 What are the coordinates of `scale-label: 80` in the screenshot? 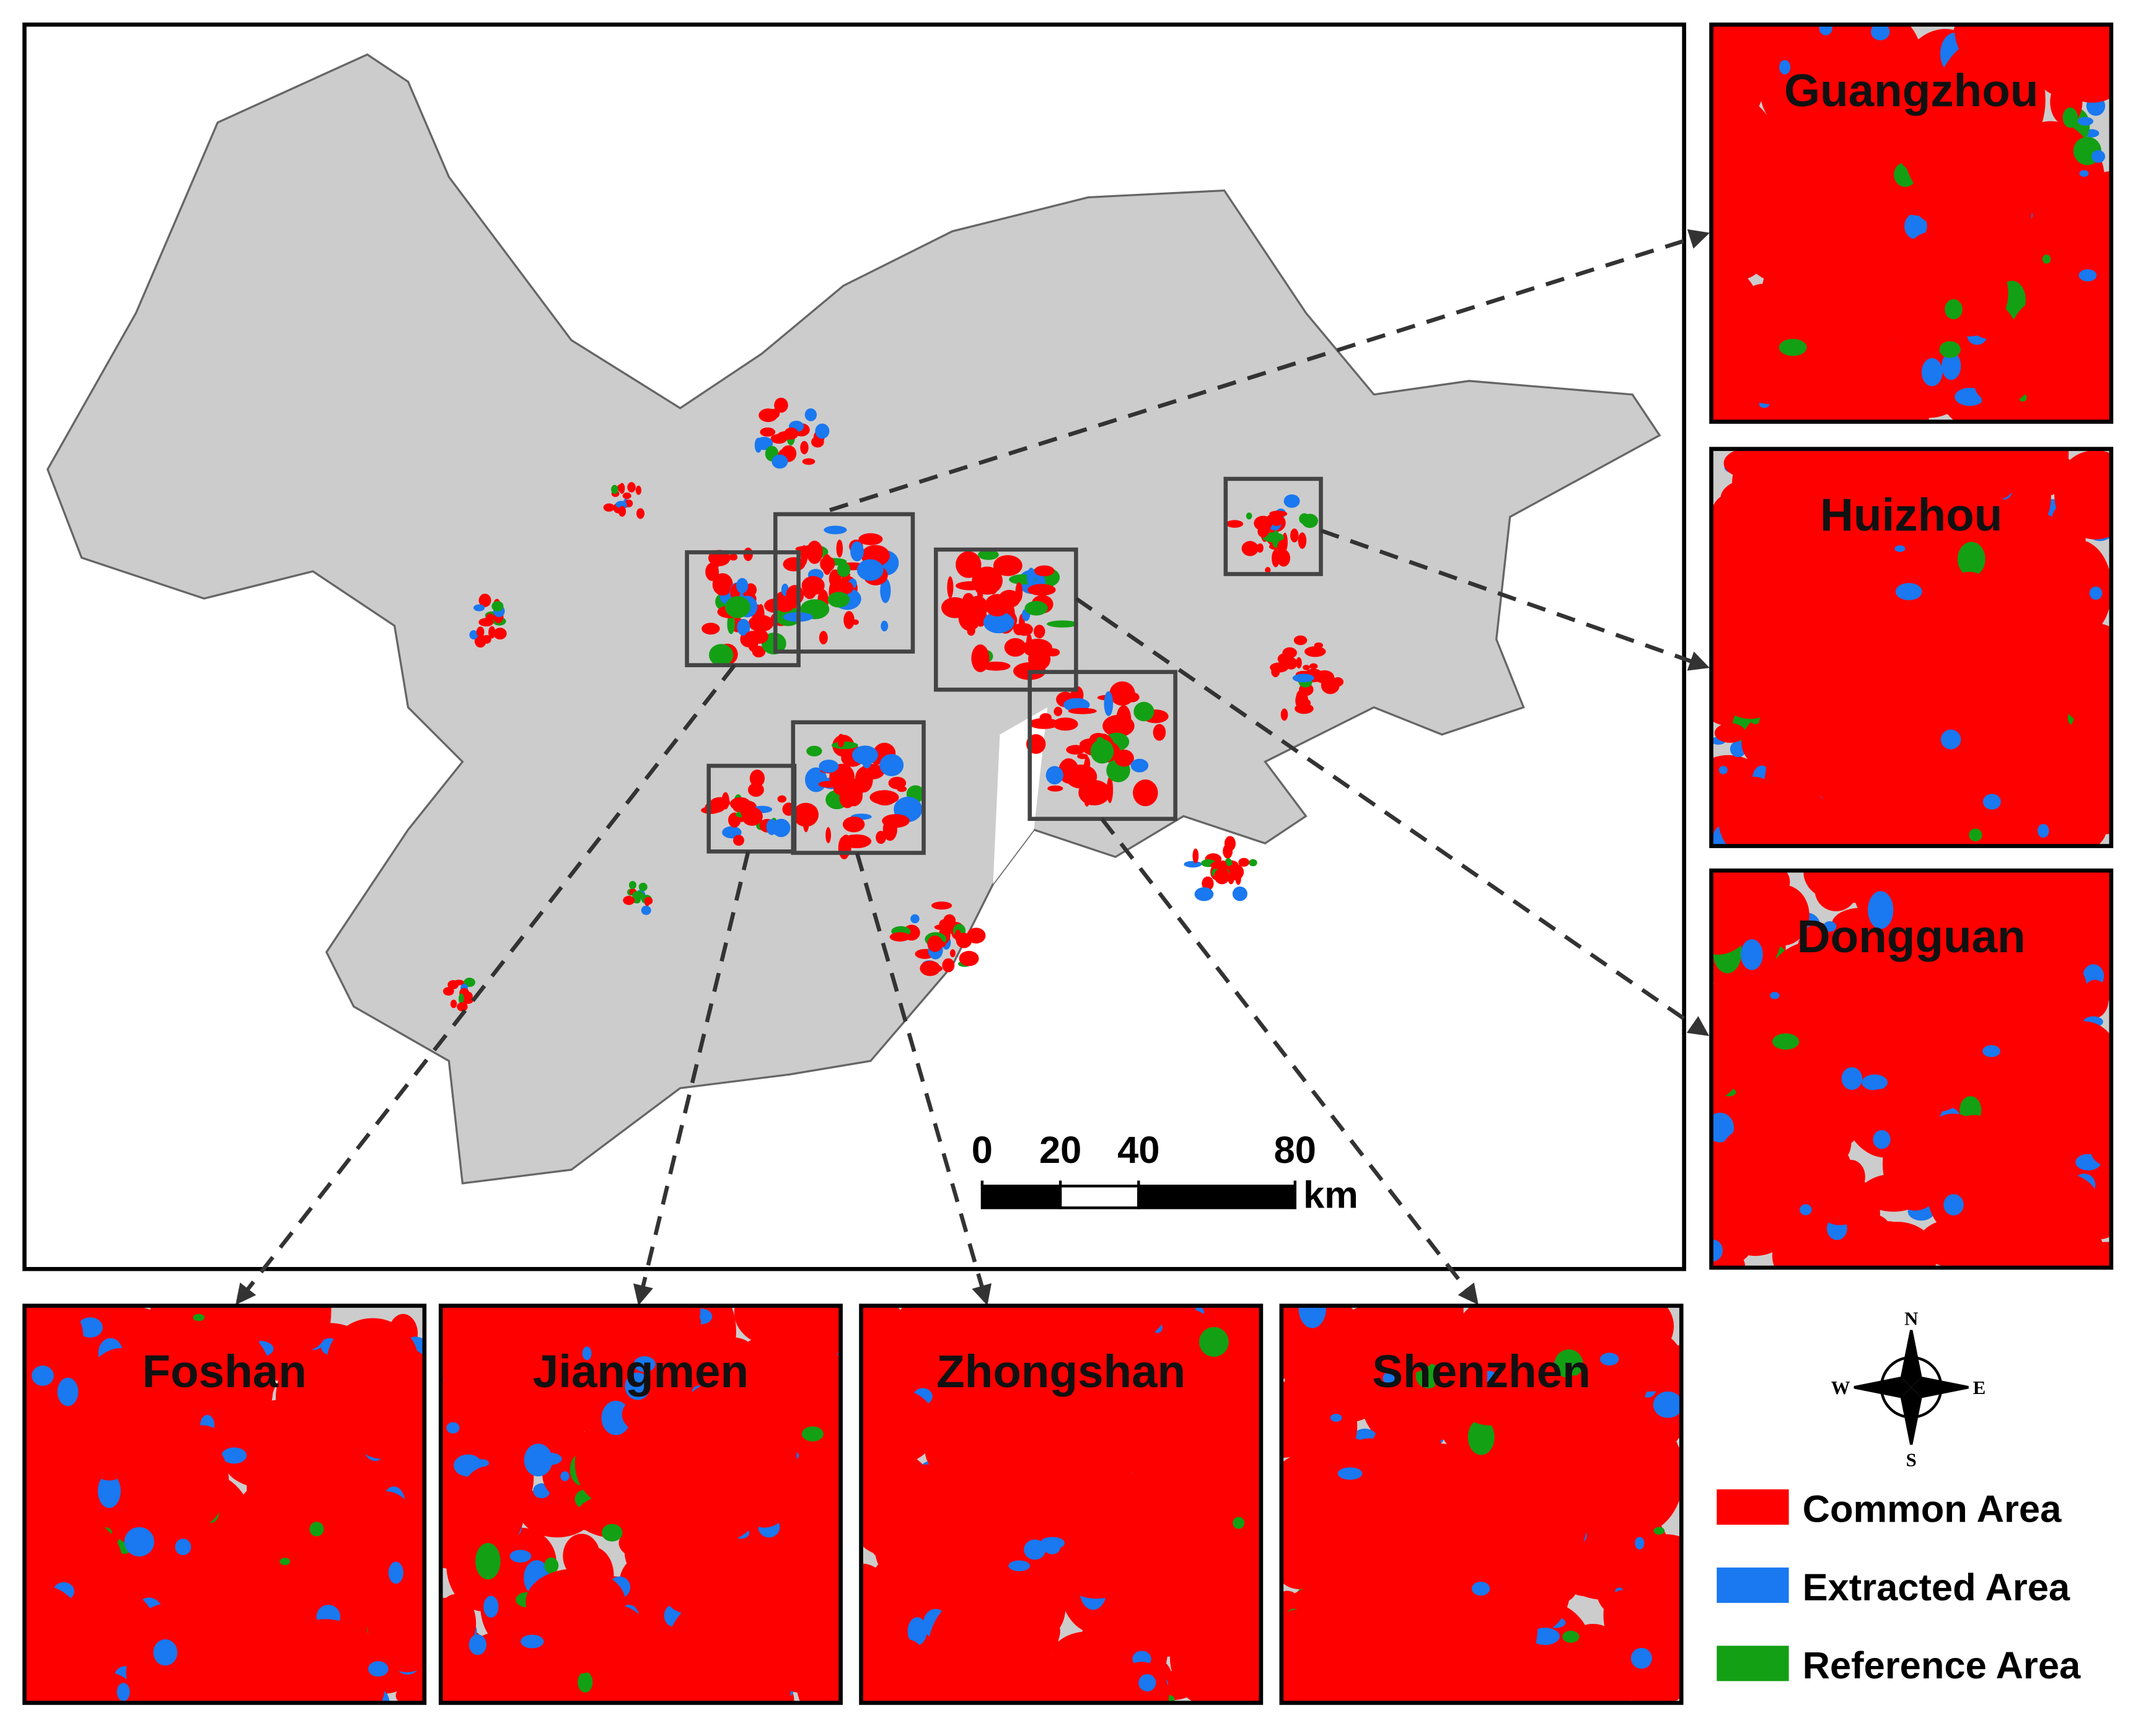 It's located at (1295, 1151).